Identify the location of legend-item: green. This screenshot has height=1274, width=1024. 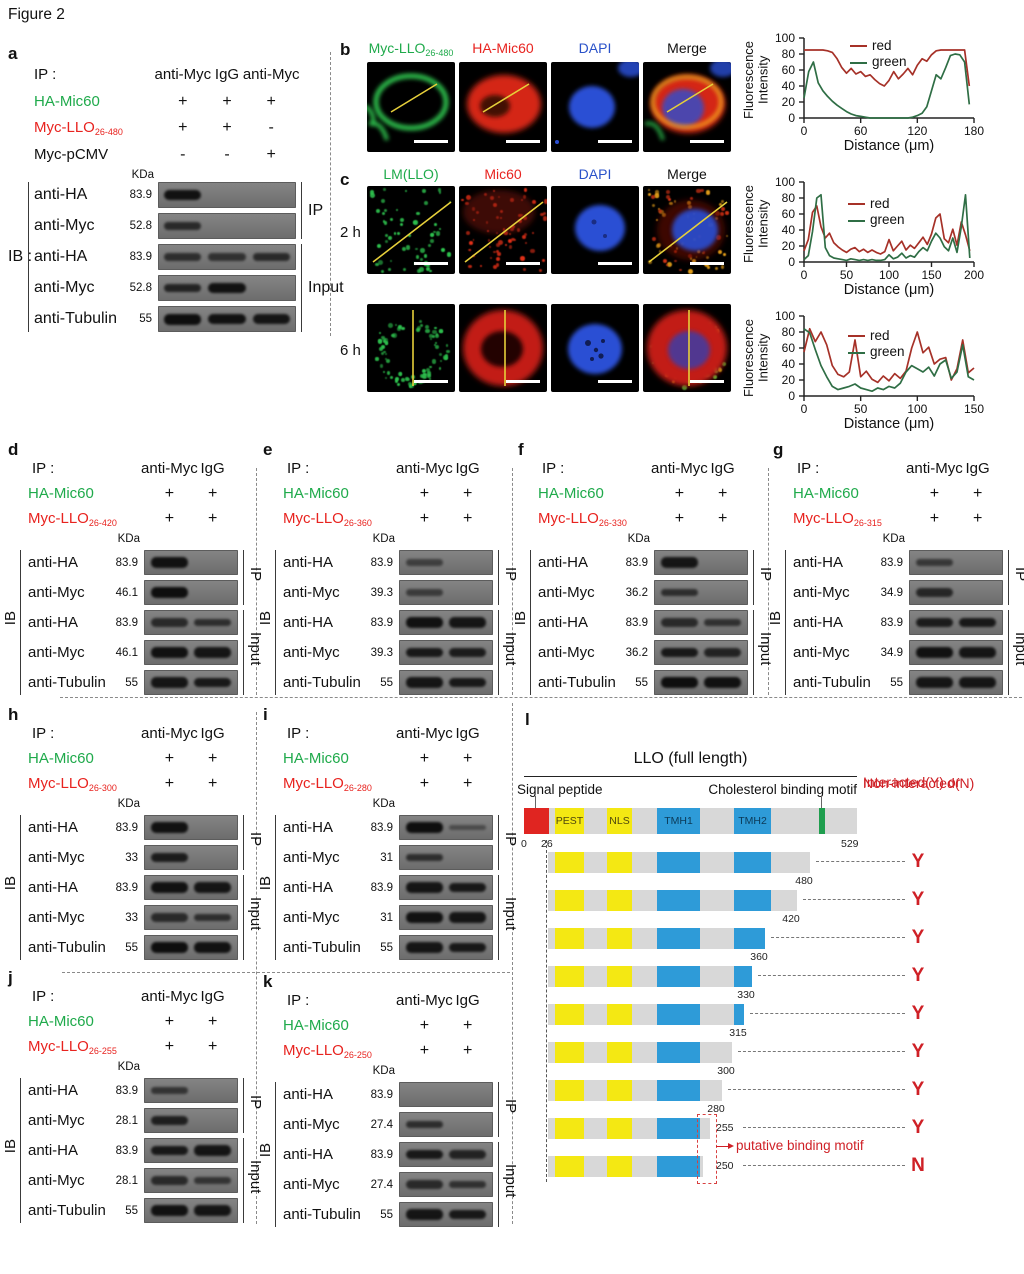
(876, 220).